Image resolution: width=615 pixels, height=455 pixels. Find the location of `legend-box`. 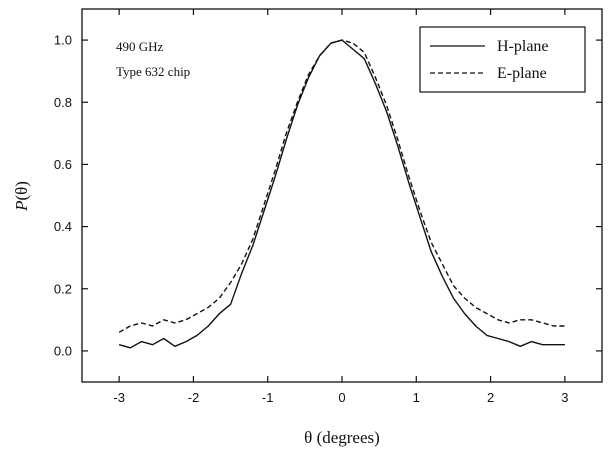

legend-box is located at coordinates (502, 59).